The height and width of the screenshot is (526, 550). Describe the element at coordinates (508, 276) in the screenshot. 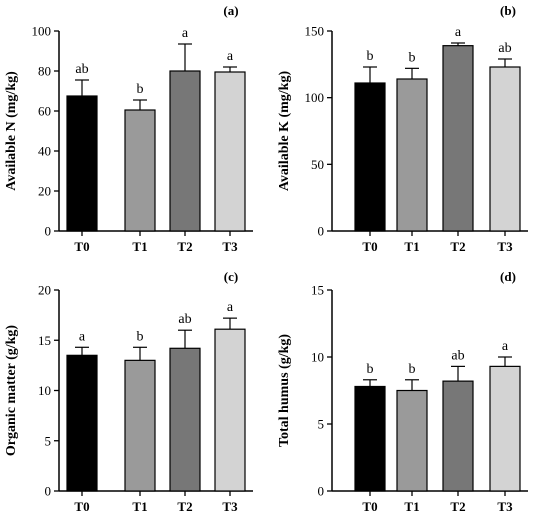

I see `panel-label: (d)` at that location.